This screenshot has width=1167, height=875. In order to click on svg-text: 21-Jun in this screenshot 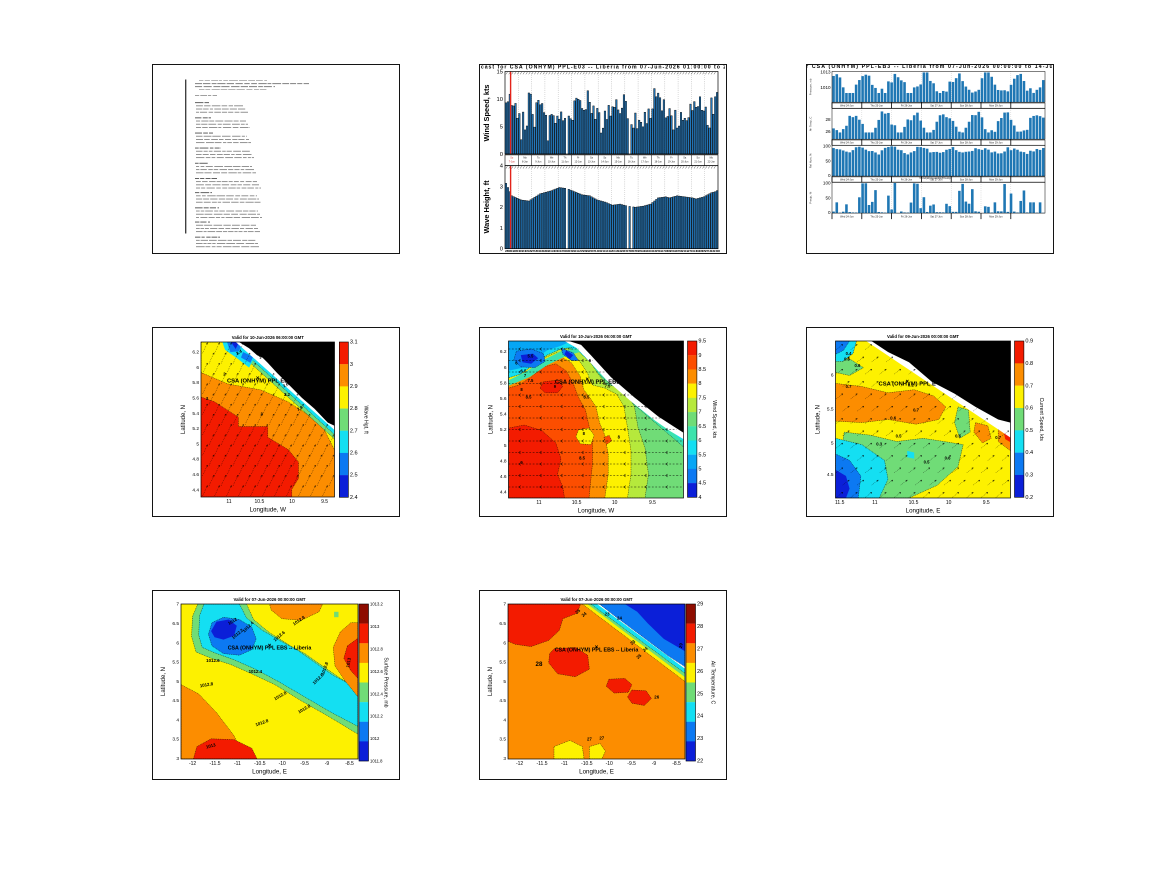, I will do `click(698, 161)`.